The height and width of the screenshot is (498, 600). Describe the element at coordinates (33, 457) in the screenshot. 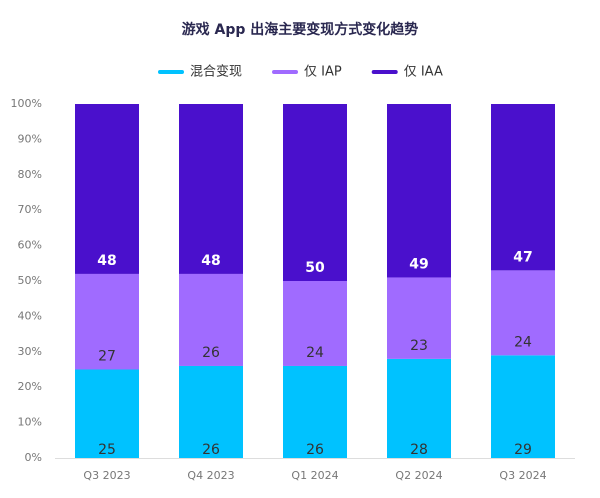

I see `y-tick-label: 0%` at that location.